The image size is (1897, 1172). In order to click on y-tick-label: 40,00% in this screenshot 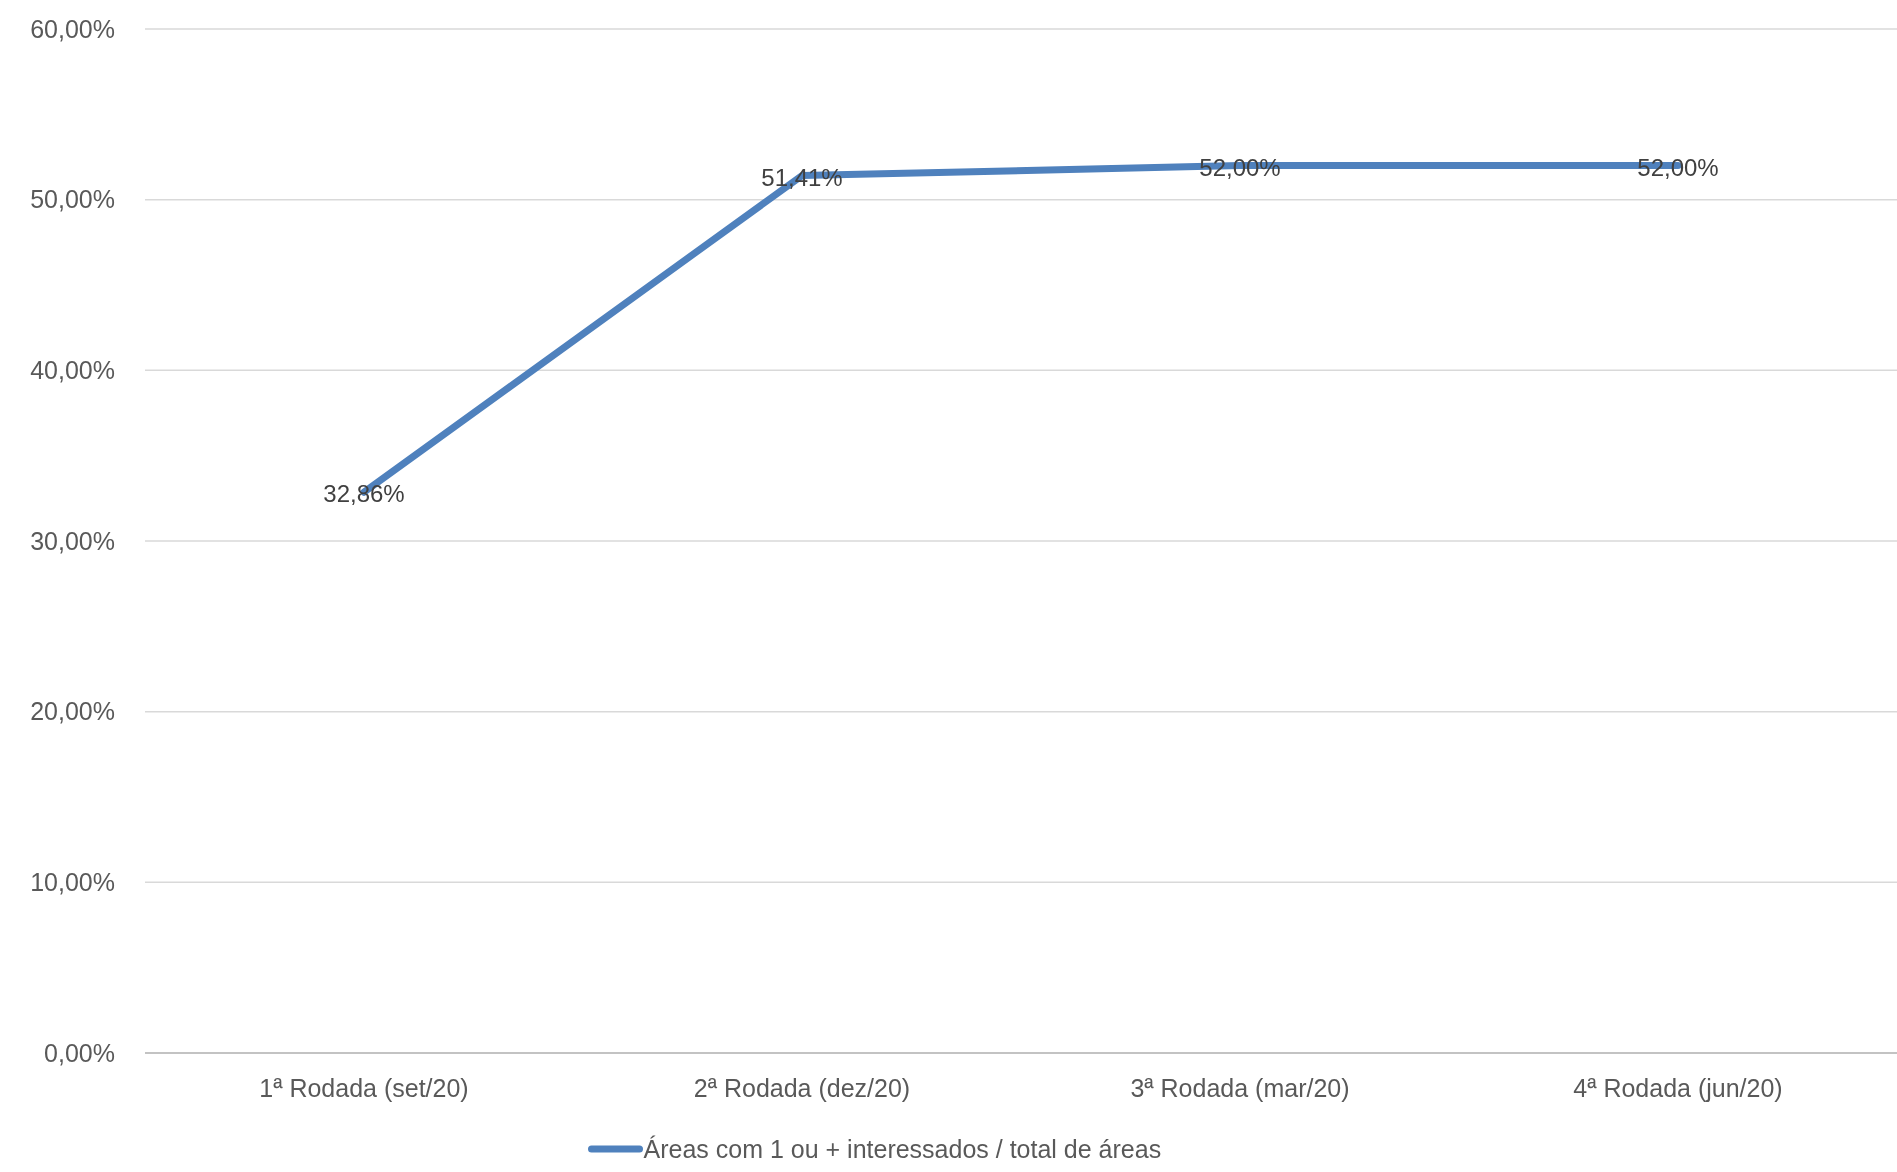, I will do `click(72, 370)`.